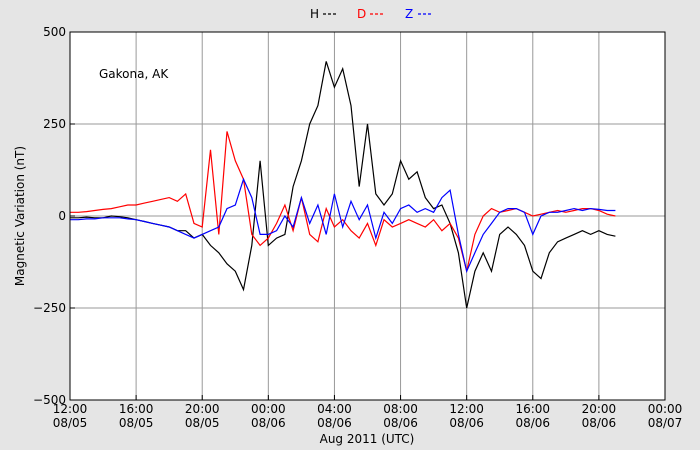  I want to click on y-tick-label: 0, so click(62, 216).